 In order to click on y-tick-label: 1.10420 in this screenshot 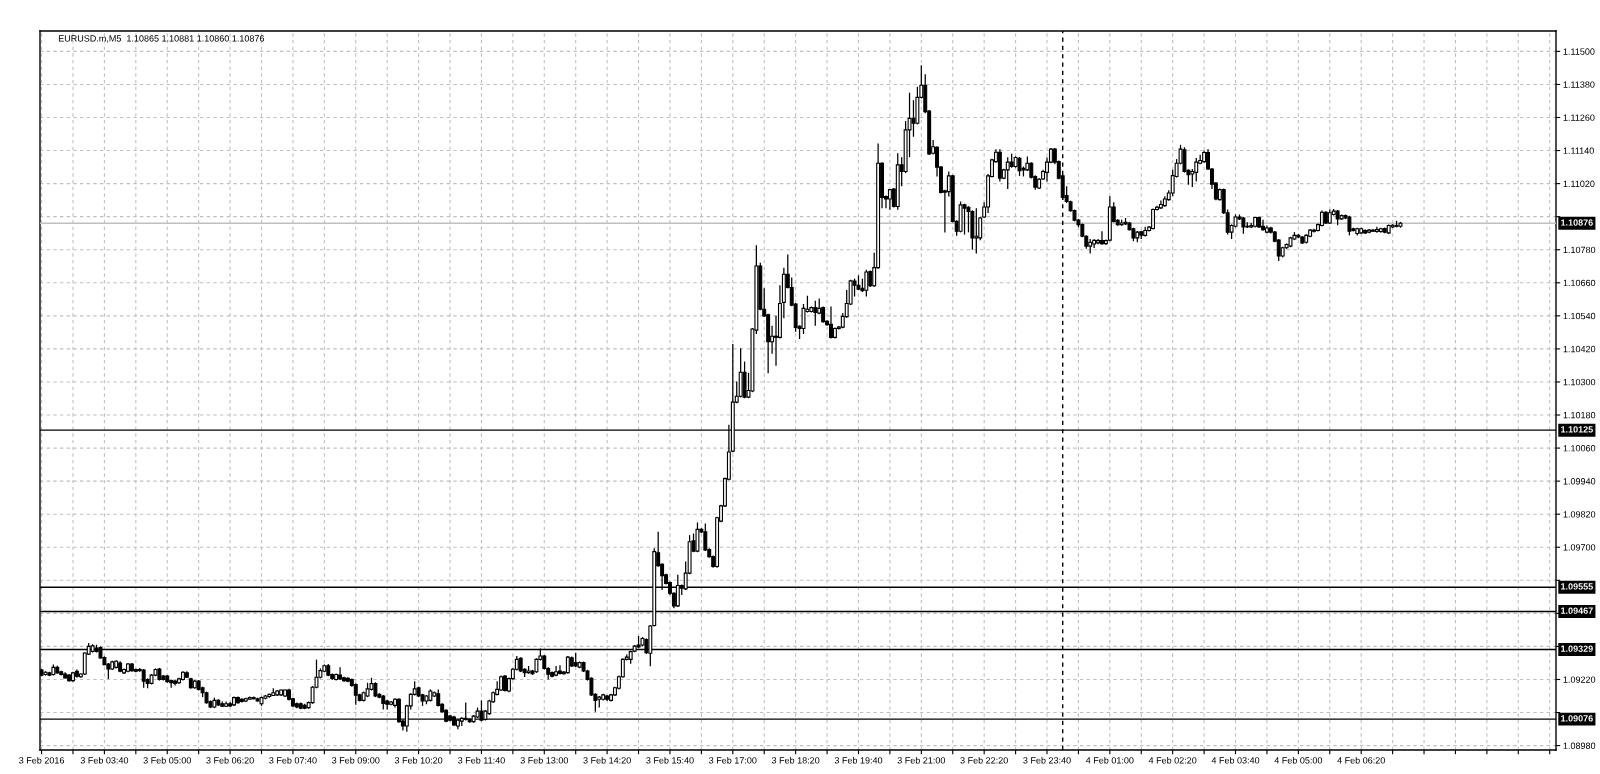, I will do `click(1579, 349)`.